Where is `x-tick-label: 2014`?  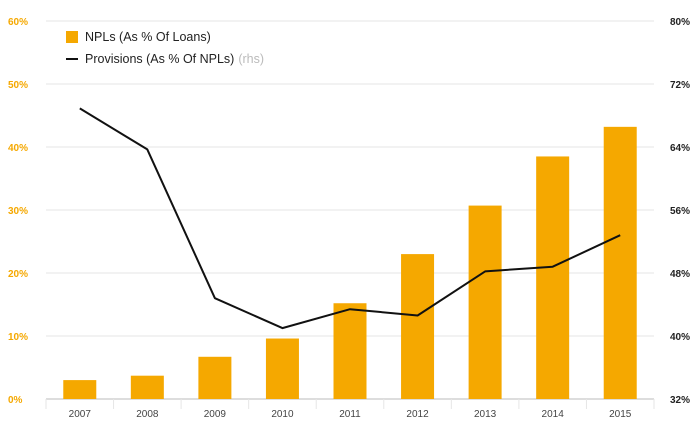 x-tick-label: 2014 is located at coordinates (553, 414).